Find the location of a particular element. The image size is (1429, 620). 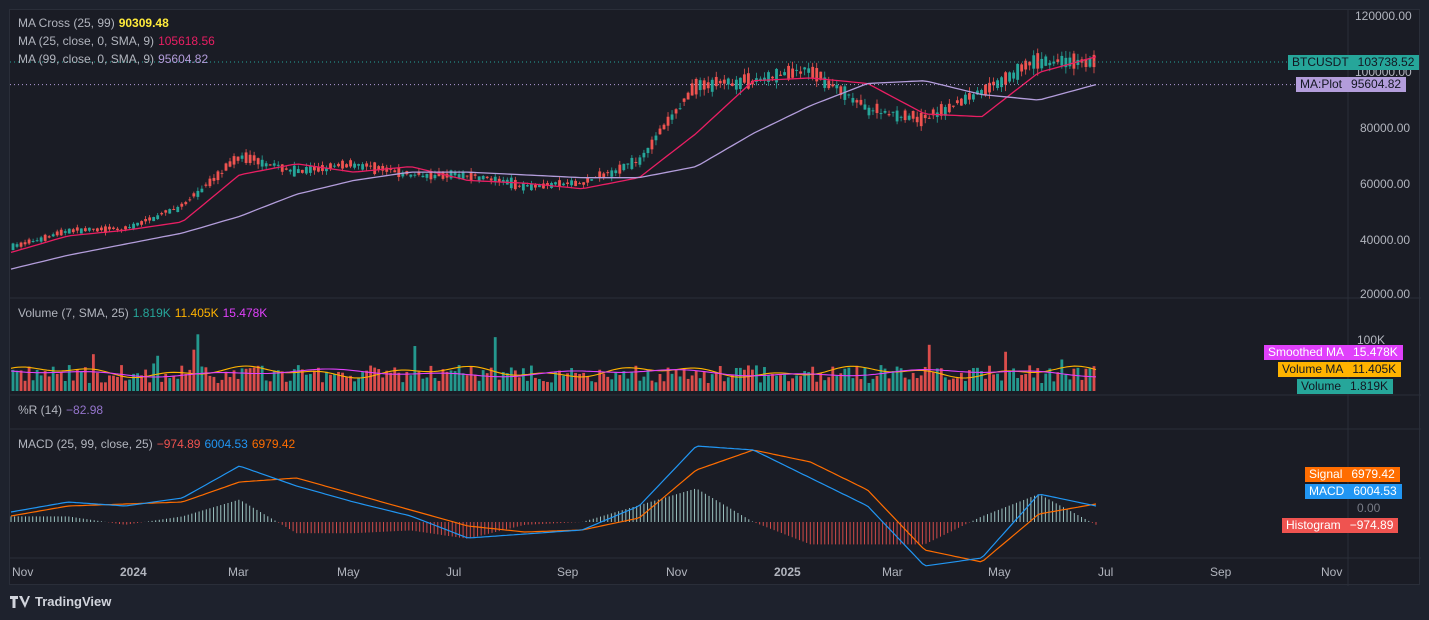

legend-volume: Volume (7, SMA, 25) 1.819K 11.405K 15.478K is located at coordinates (144, 313).